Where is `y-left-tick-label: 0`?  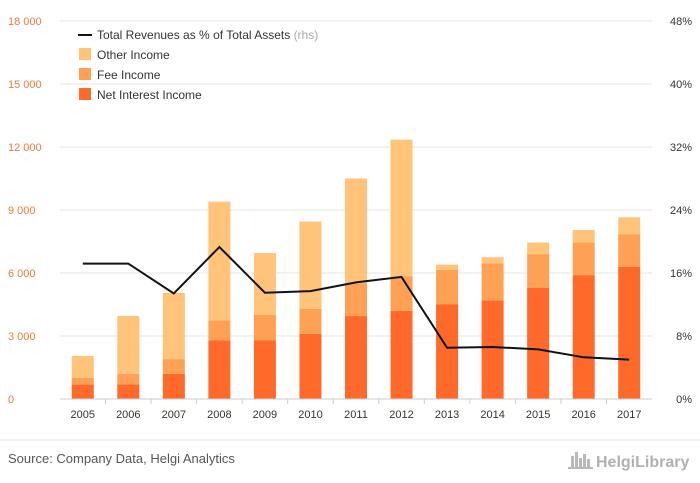
y-left-tick-label: 0 is located at coordinates (11, 400).